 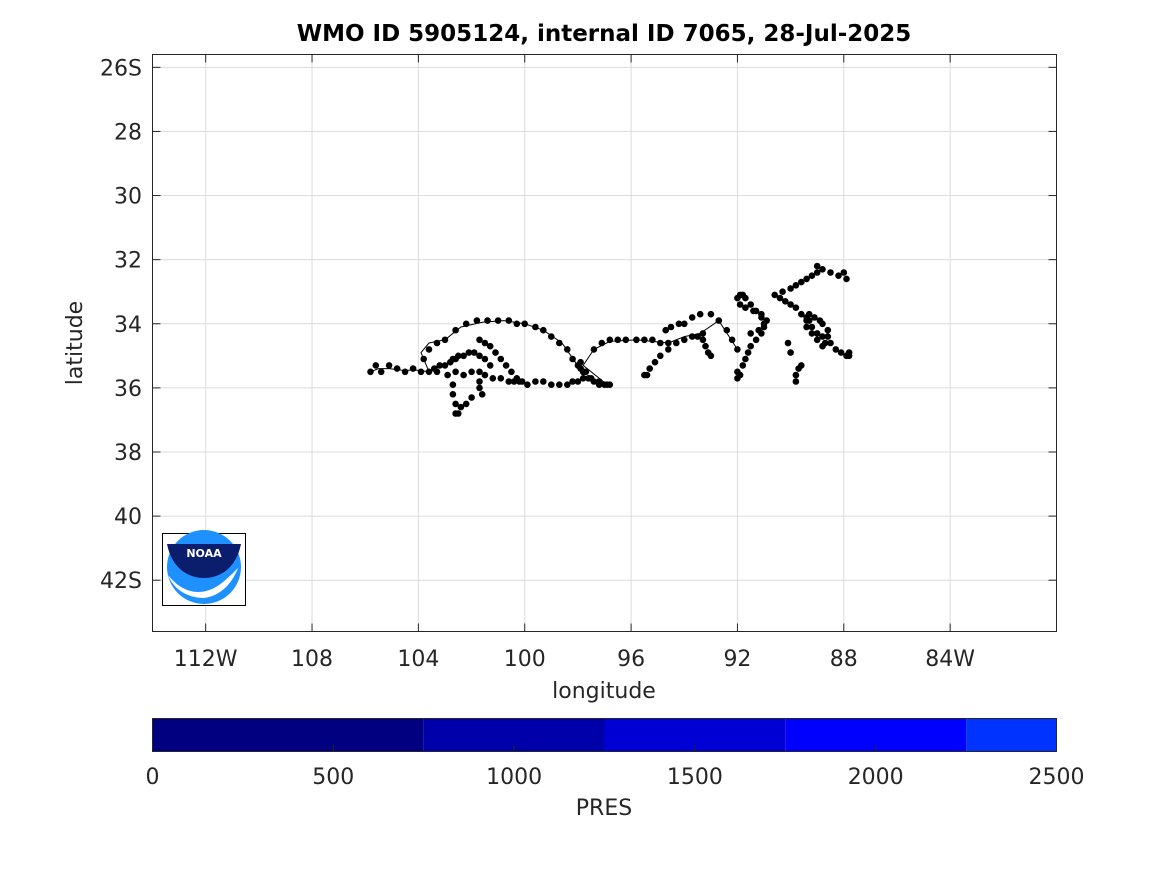 I want to click on colorbar-tick-label: 1500, so click(x=695, y=777).